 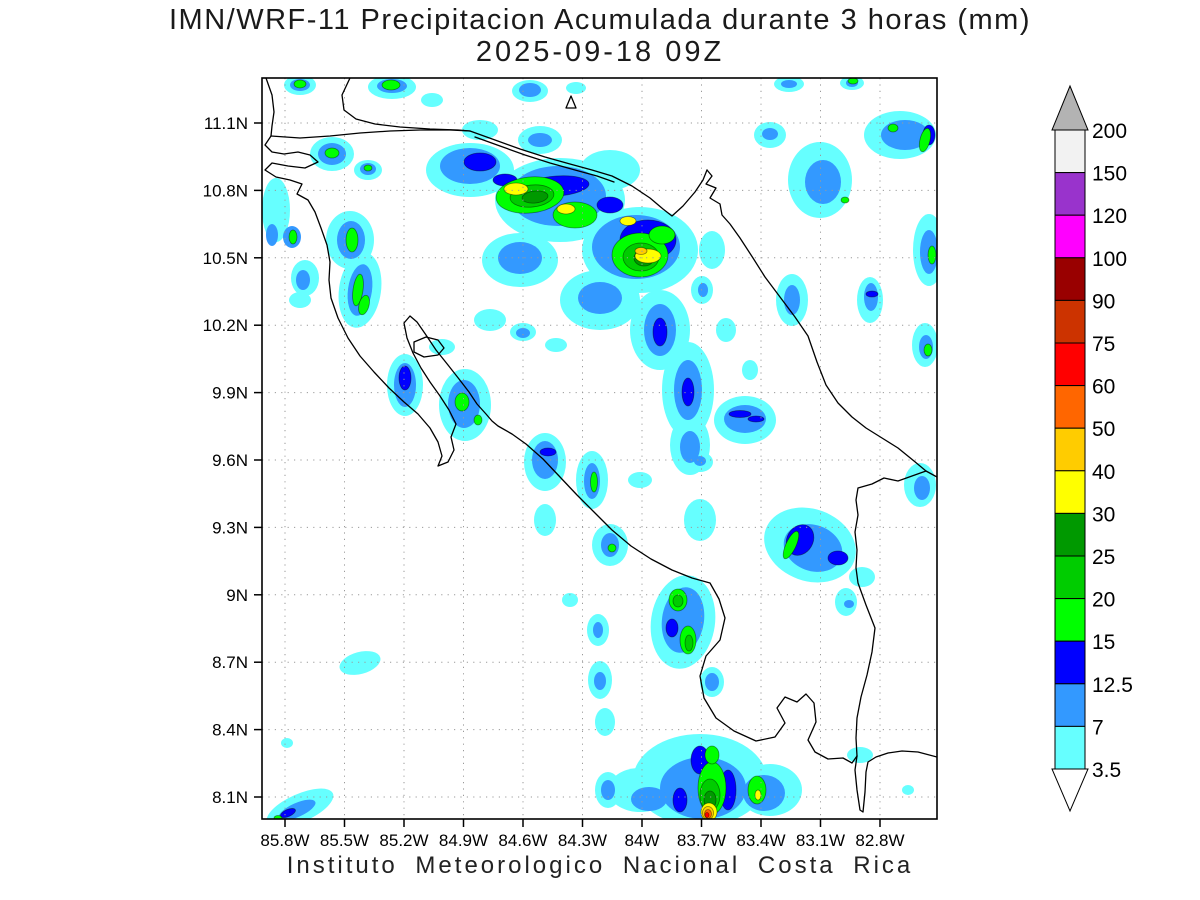 What do you see at coordinates (522, 840) in the screenshot?
I see `x-tick-label: 84.6W` at bounding box center [522, 840].